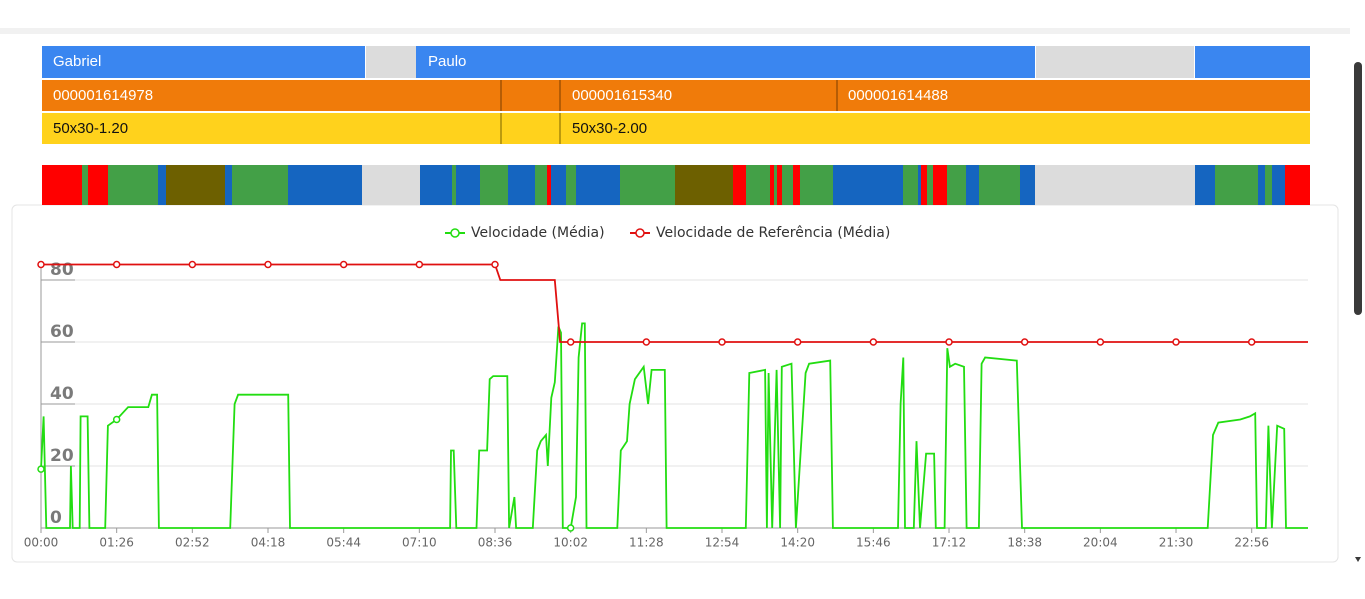 The image size is (1365, 599). What do you see at coordinates (192, 543) in the screenshot?
I see `x-tick-label: 02:52` at bounding box center [192, 543].